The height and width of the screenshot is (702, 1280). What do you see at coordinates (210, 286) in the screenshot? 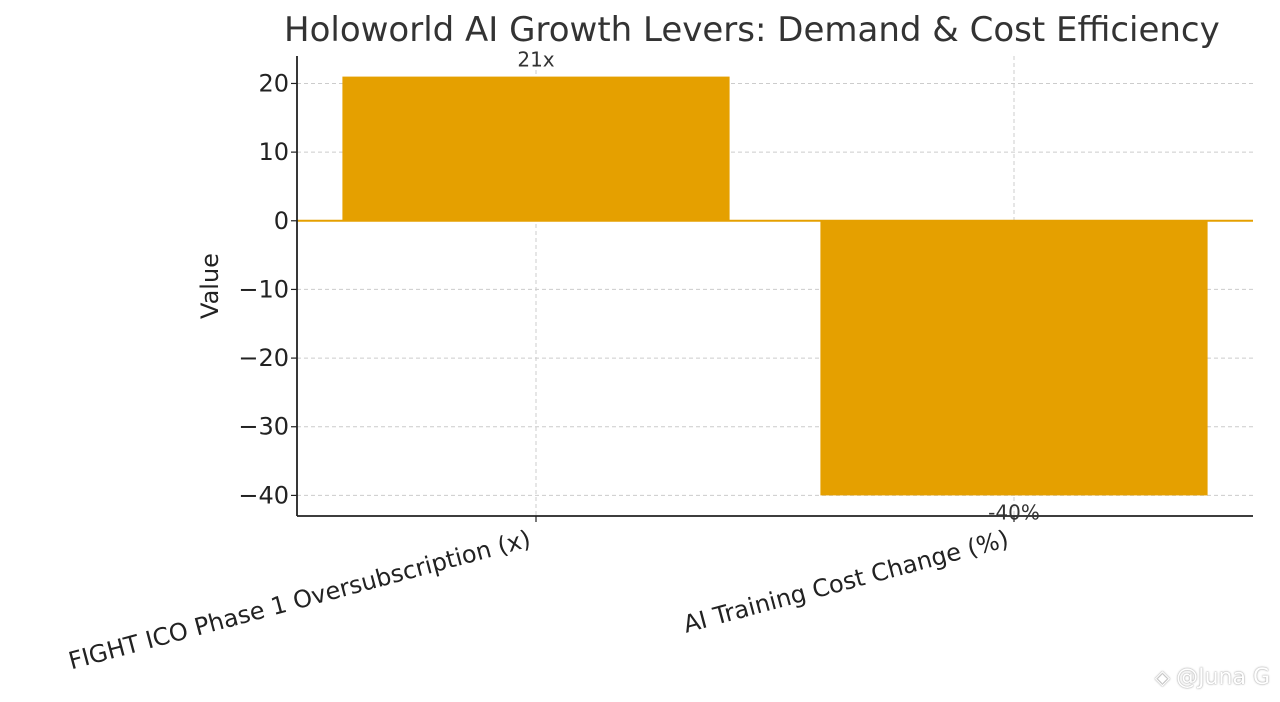
I see `y-axis-label: Value` at bounding box center [210, 286].